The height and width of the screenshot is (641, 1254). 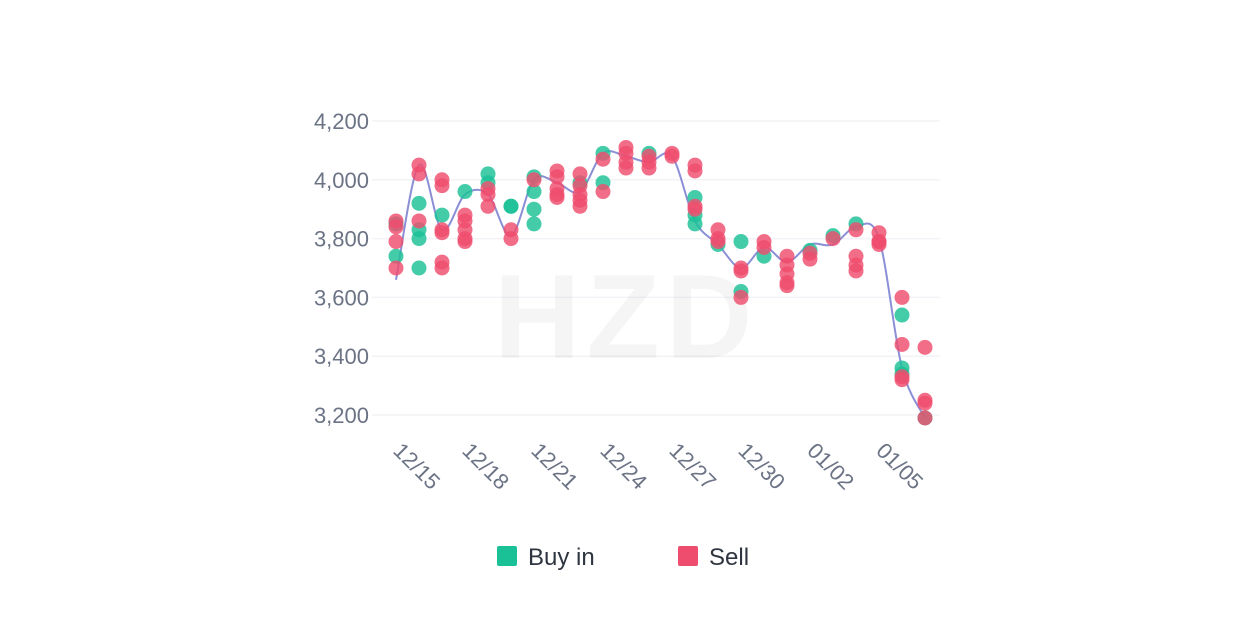 What do you see at coordinates (341, 356) in the screenshot?
I see `y-tick-label: 3,400` at bounding box center [341, 356].